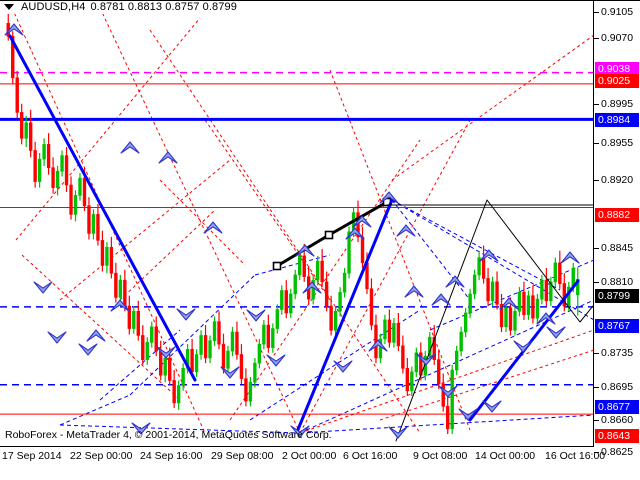  I want to click on triangle-down-icon, so click(9, 7).